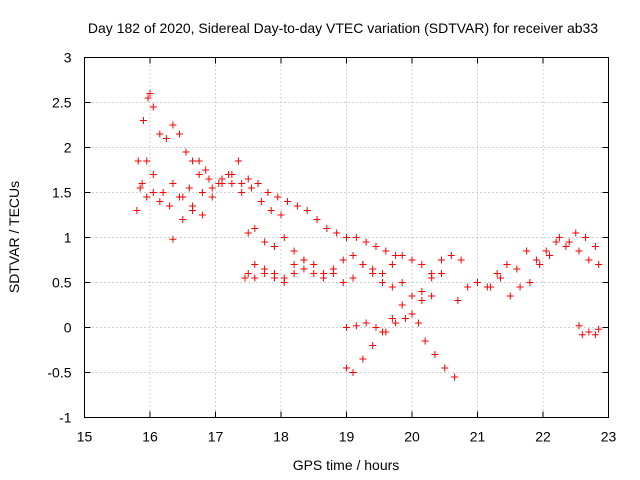  Describe the element at coordinates (14, 237) in the screenshot. I see `y-axis-label: SDTVAR / TECUs` at that location.